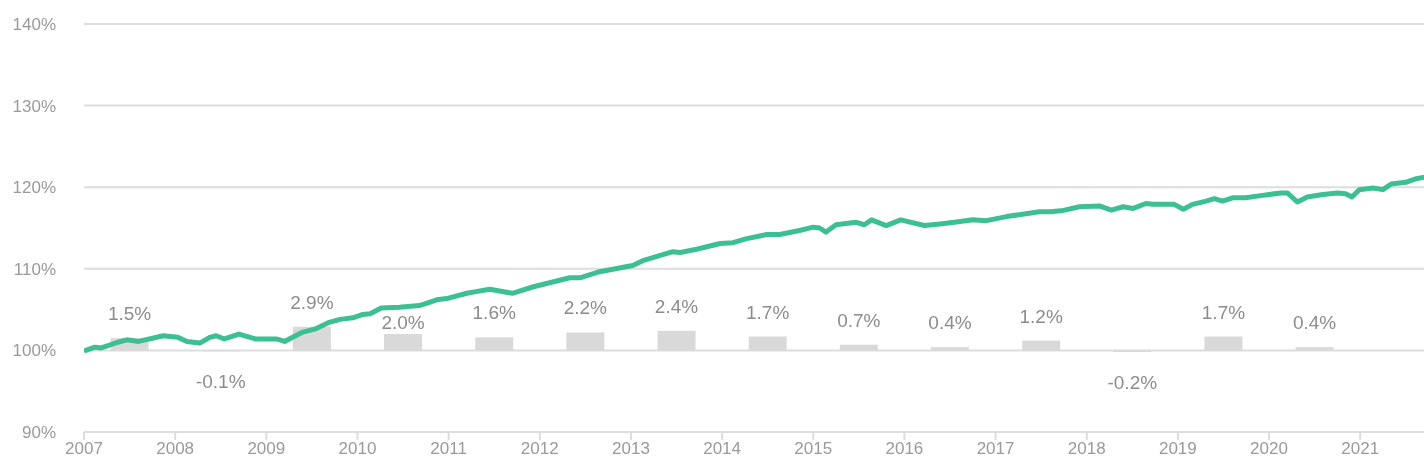  Describe the element at coordinates (129, 314) in the screenshot. I see `data-label: 1.5%` at that location.